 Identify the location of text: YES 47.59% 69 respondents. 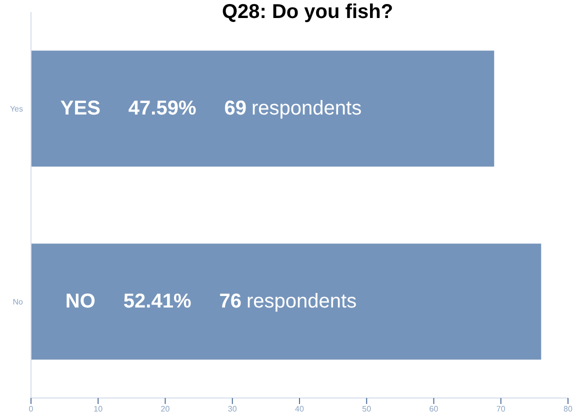
(211, 109).